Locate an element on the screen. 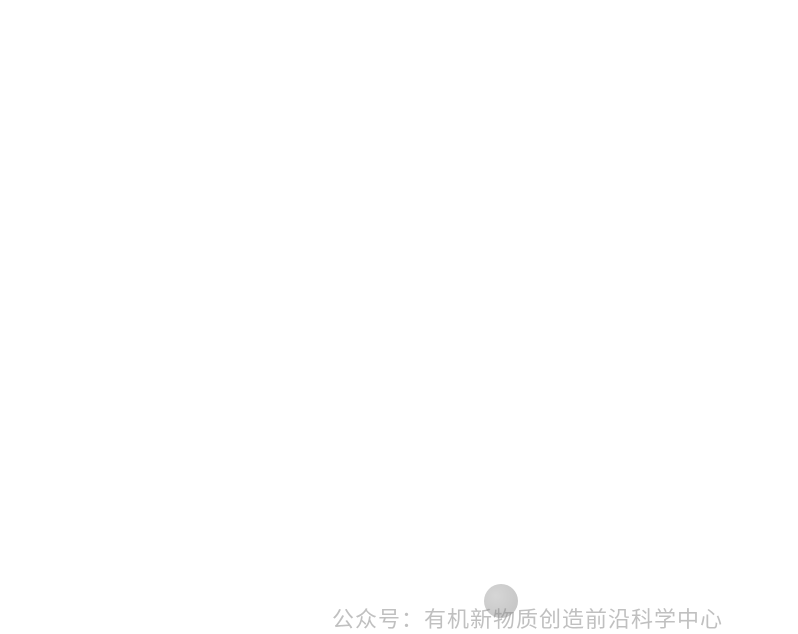 The height and width of the screenshot is (634, 798). panel-i is located at coordinates (100, 391).